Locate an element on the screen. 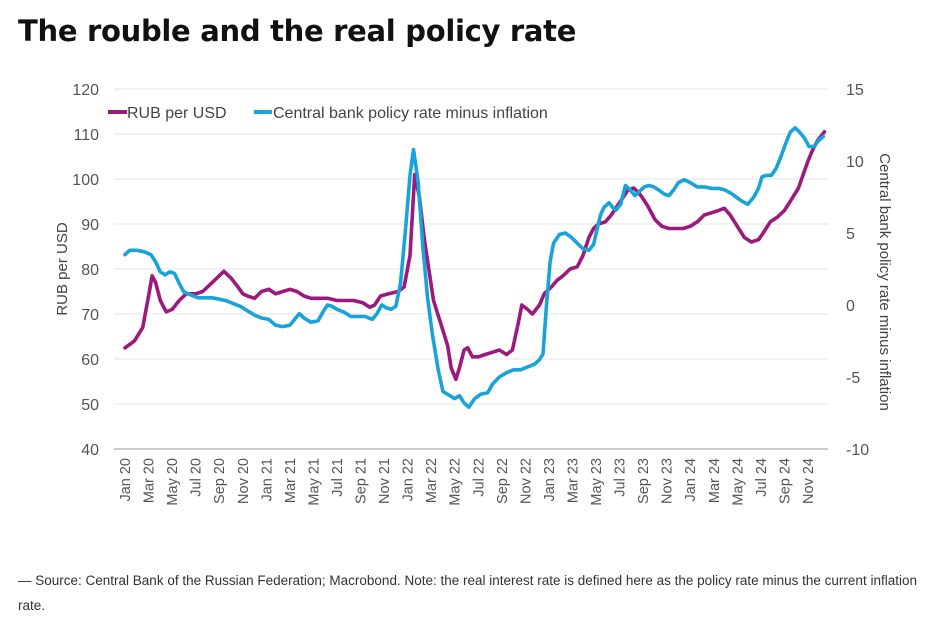 This screenshot has width=945, height=618. left-tick-label: 50 is located at coordinates (90, 405).